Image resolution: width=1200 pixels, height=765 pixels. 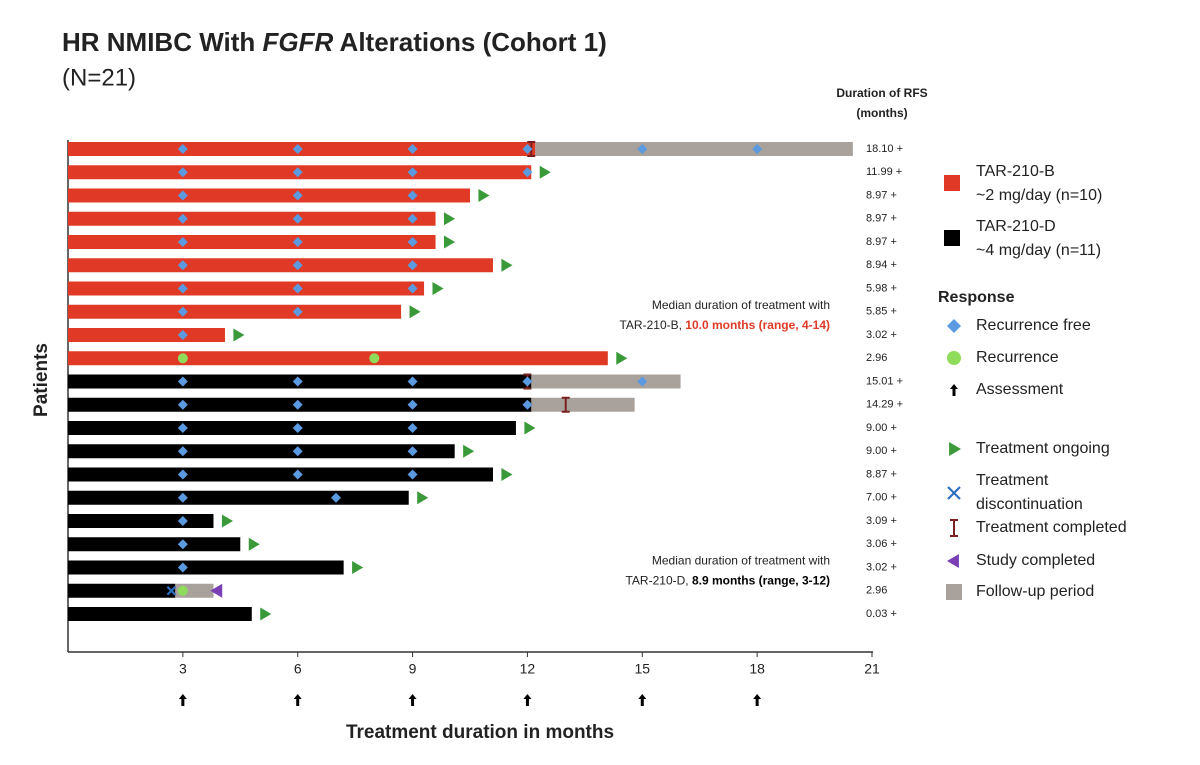 I want to click on x-tick-label: 9, so click(x=413, y=669).